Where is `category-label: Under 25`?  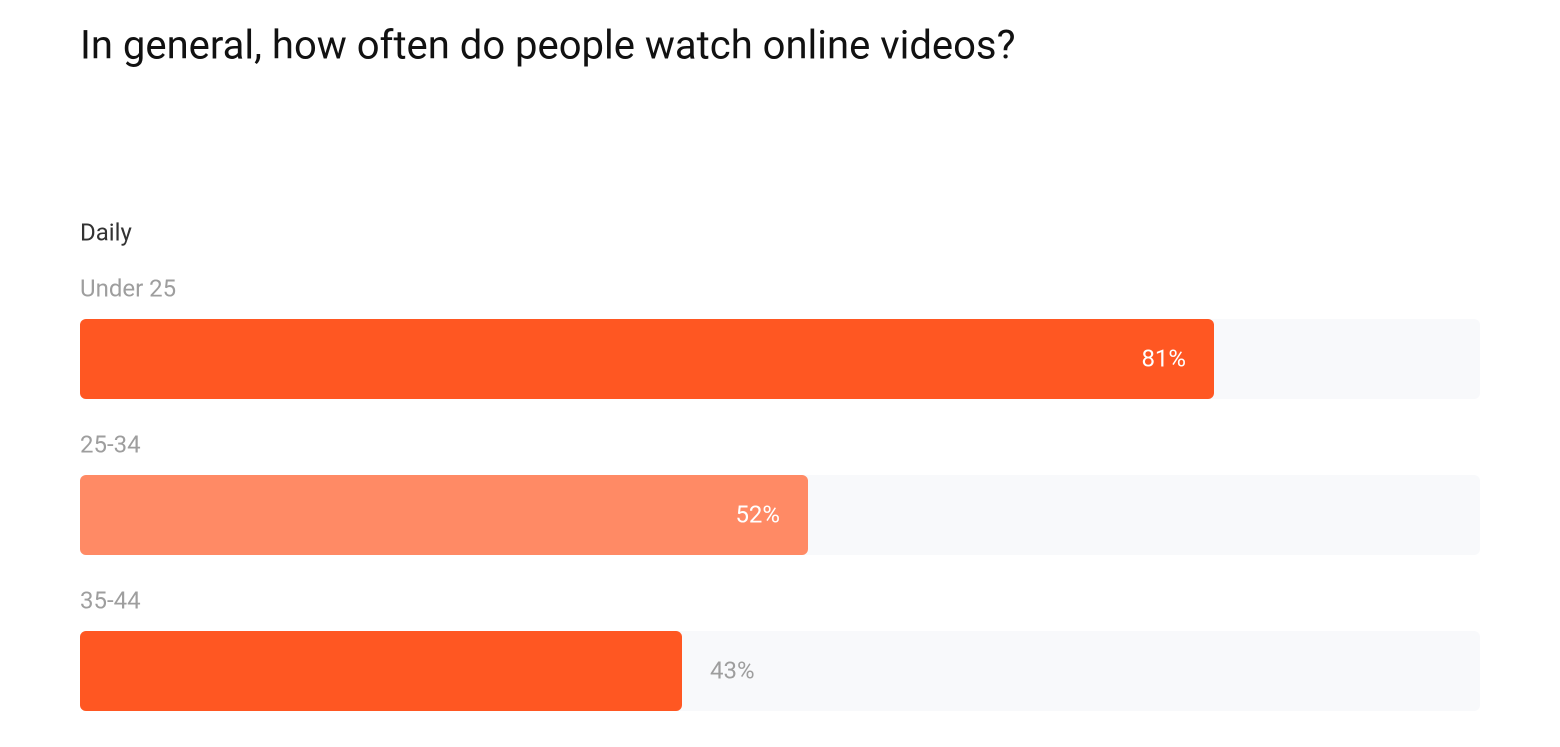
category-label: Under 25 is located at coordinates (128, 288).